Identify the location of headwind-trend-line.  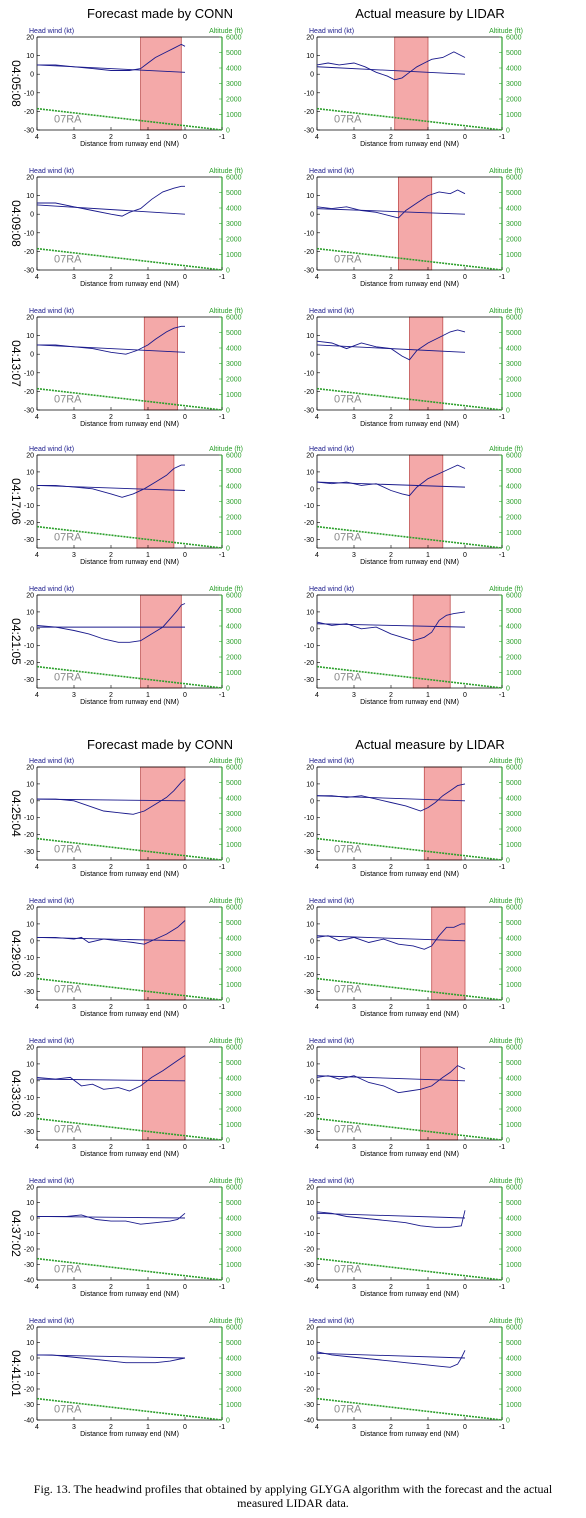
(111, 1356).